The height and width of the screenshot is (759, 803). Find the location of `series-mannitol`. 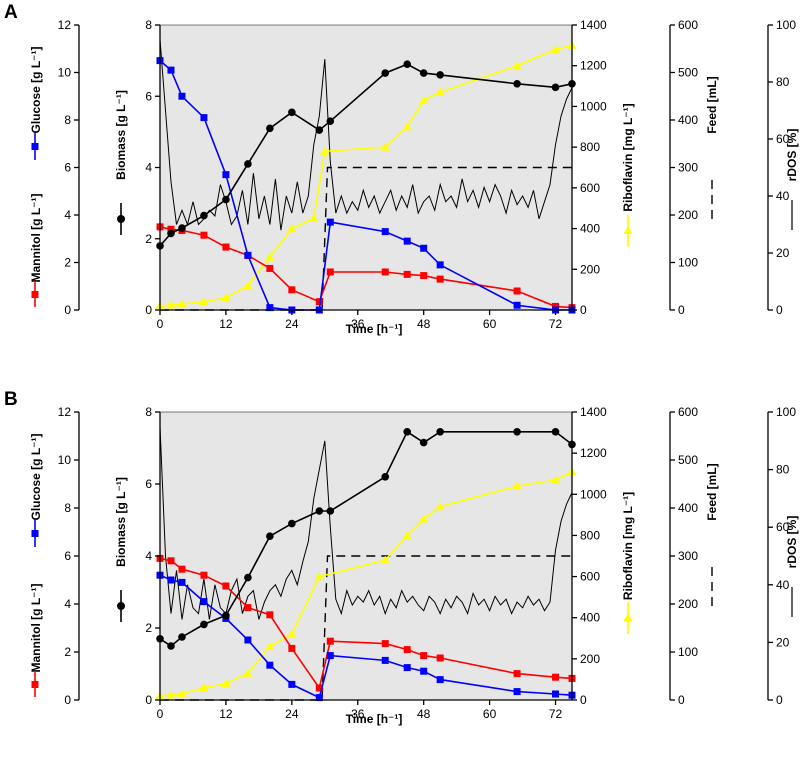

series-mannitol is located at coordinates (366, 623).